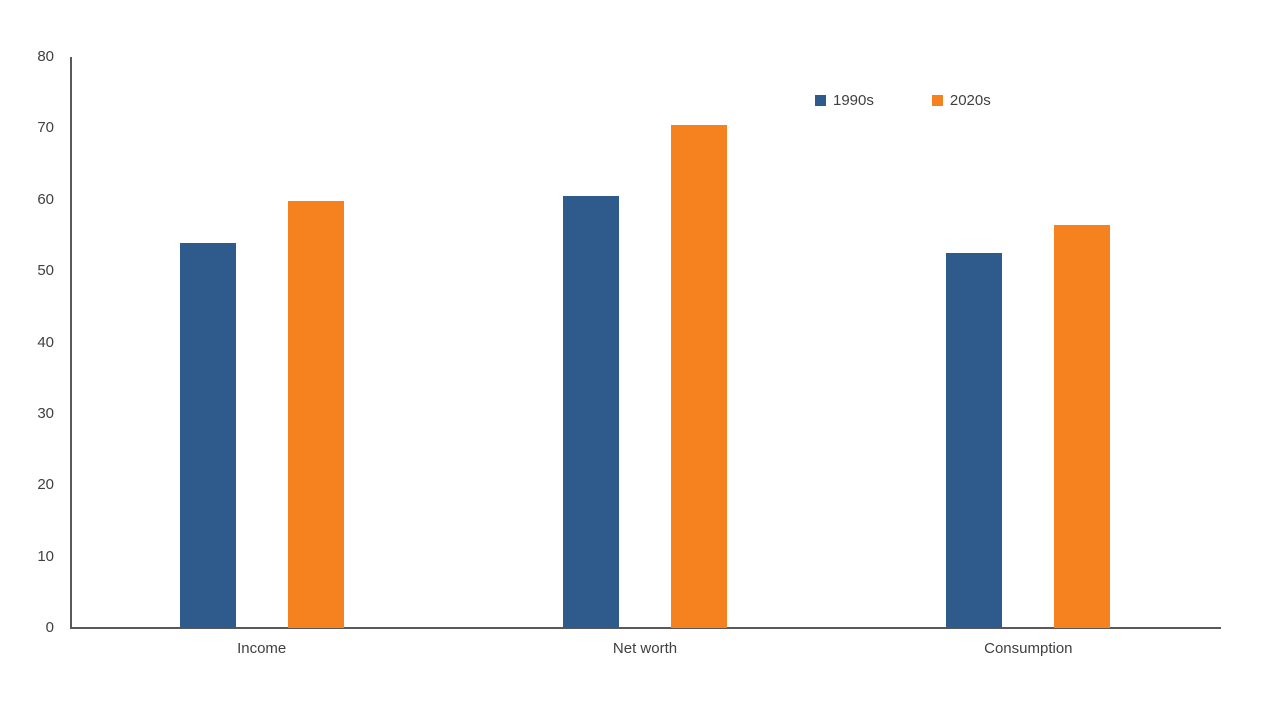 Image resolution: width=1280 pixels, height=720 pixels. I want to click on y-tick-label: 10, so click(45, 556).